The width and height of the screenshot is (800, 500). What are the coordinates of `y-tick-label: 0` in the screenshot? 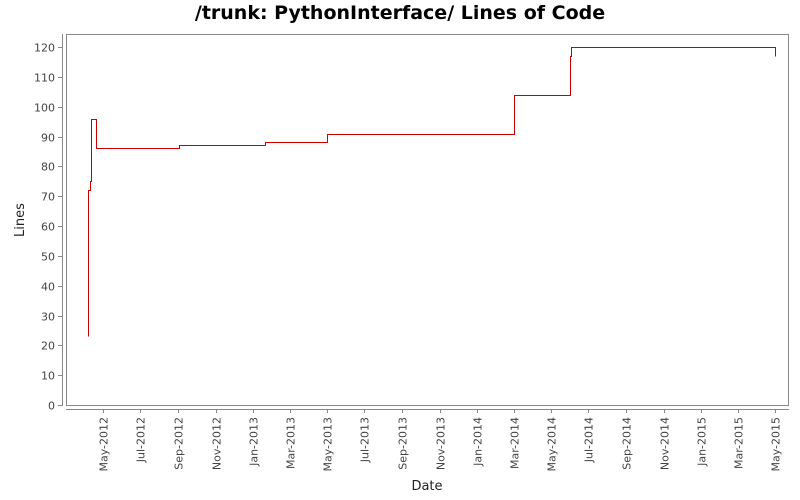 It's located at (51, 406).